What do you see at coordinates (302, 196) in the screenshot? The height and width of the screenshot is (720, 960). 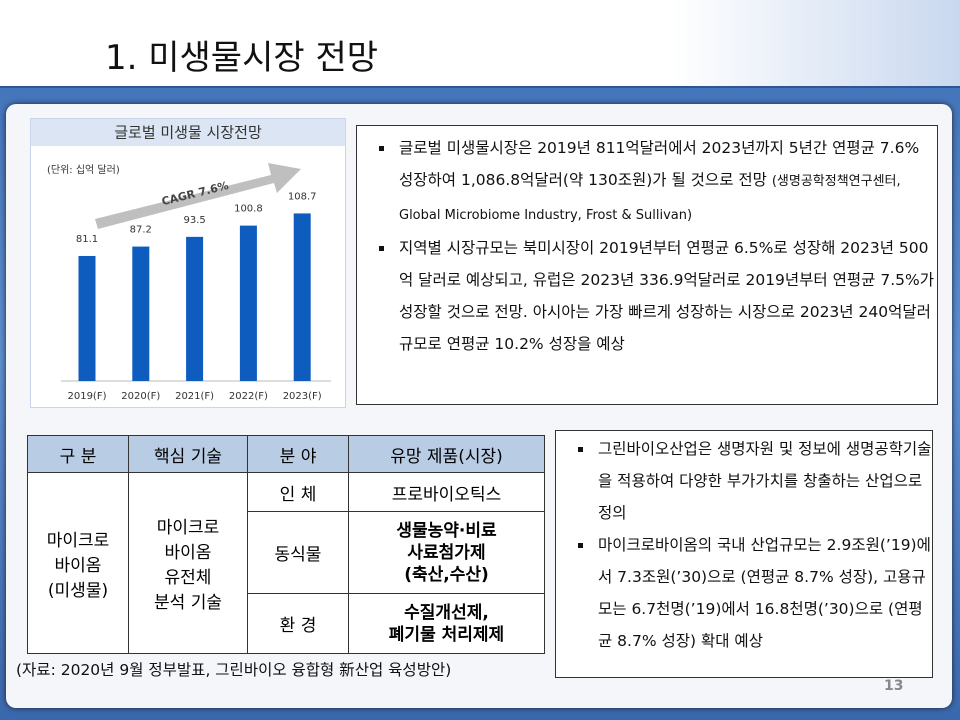 I see `value-label: 108.7` at bounding box center [302, 196].